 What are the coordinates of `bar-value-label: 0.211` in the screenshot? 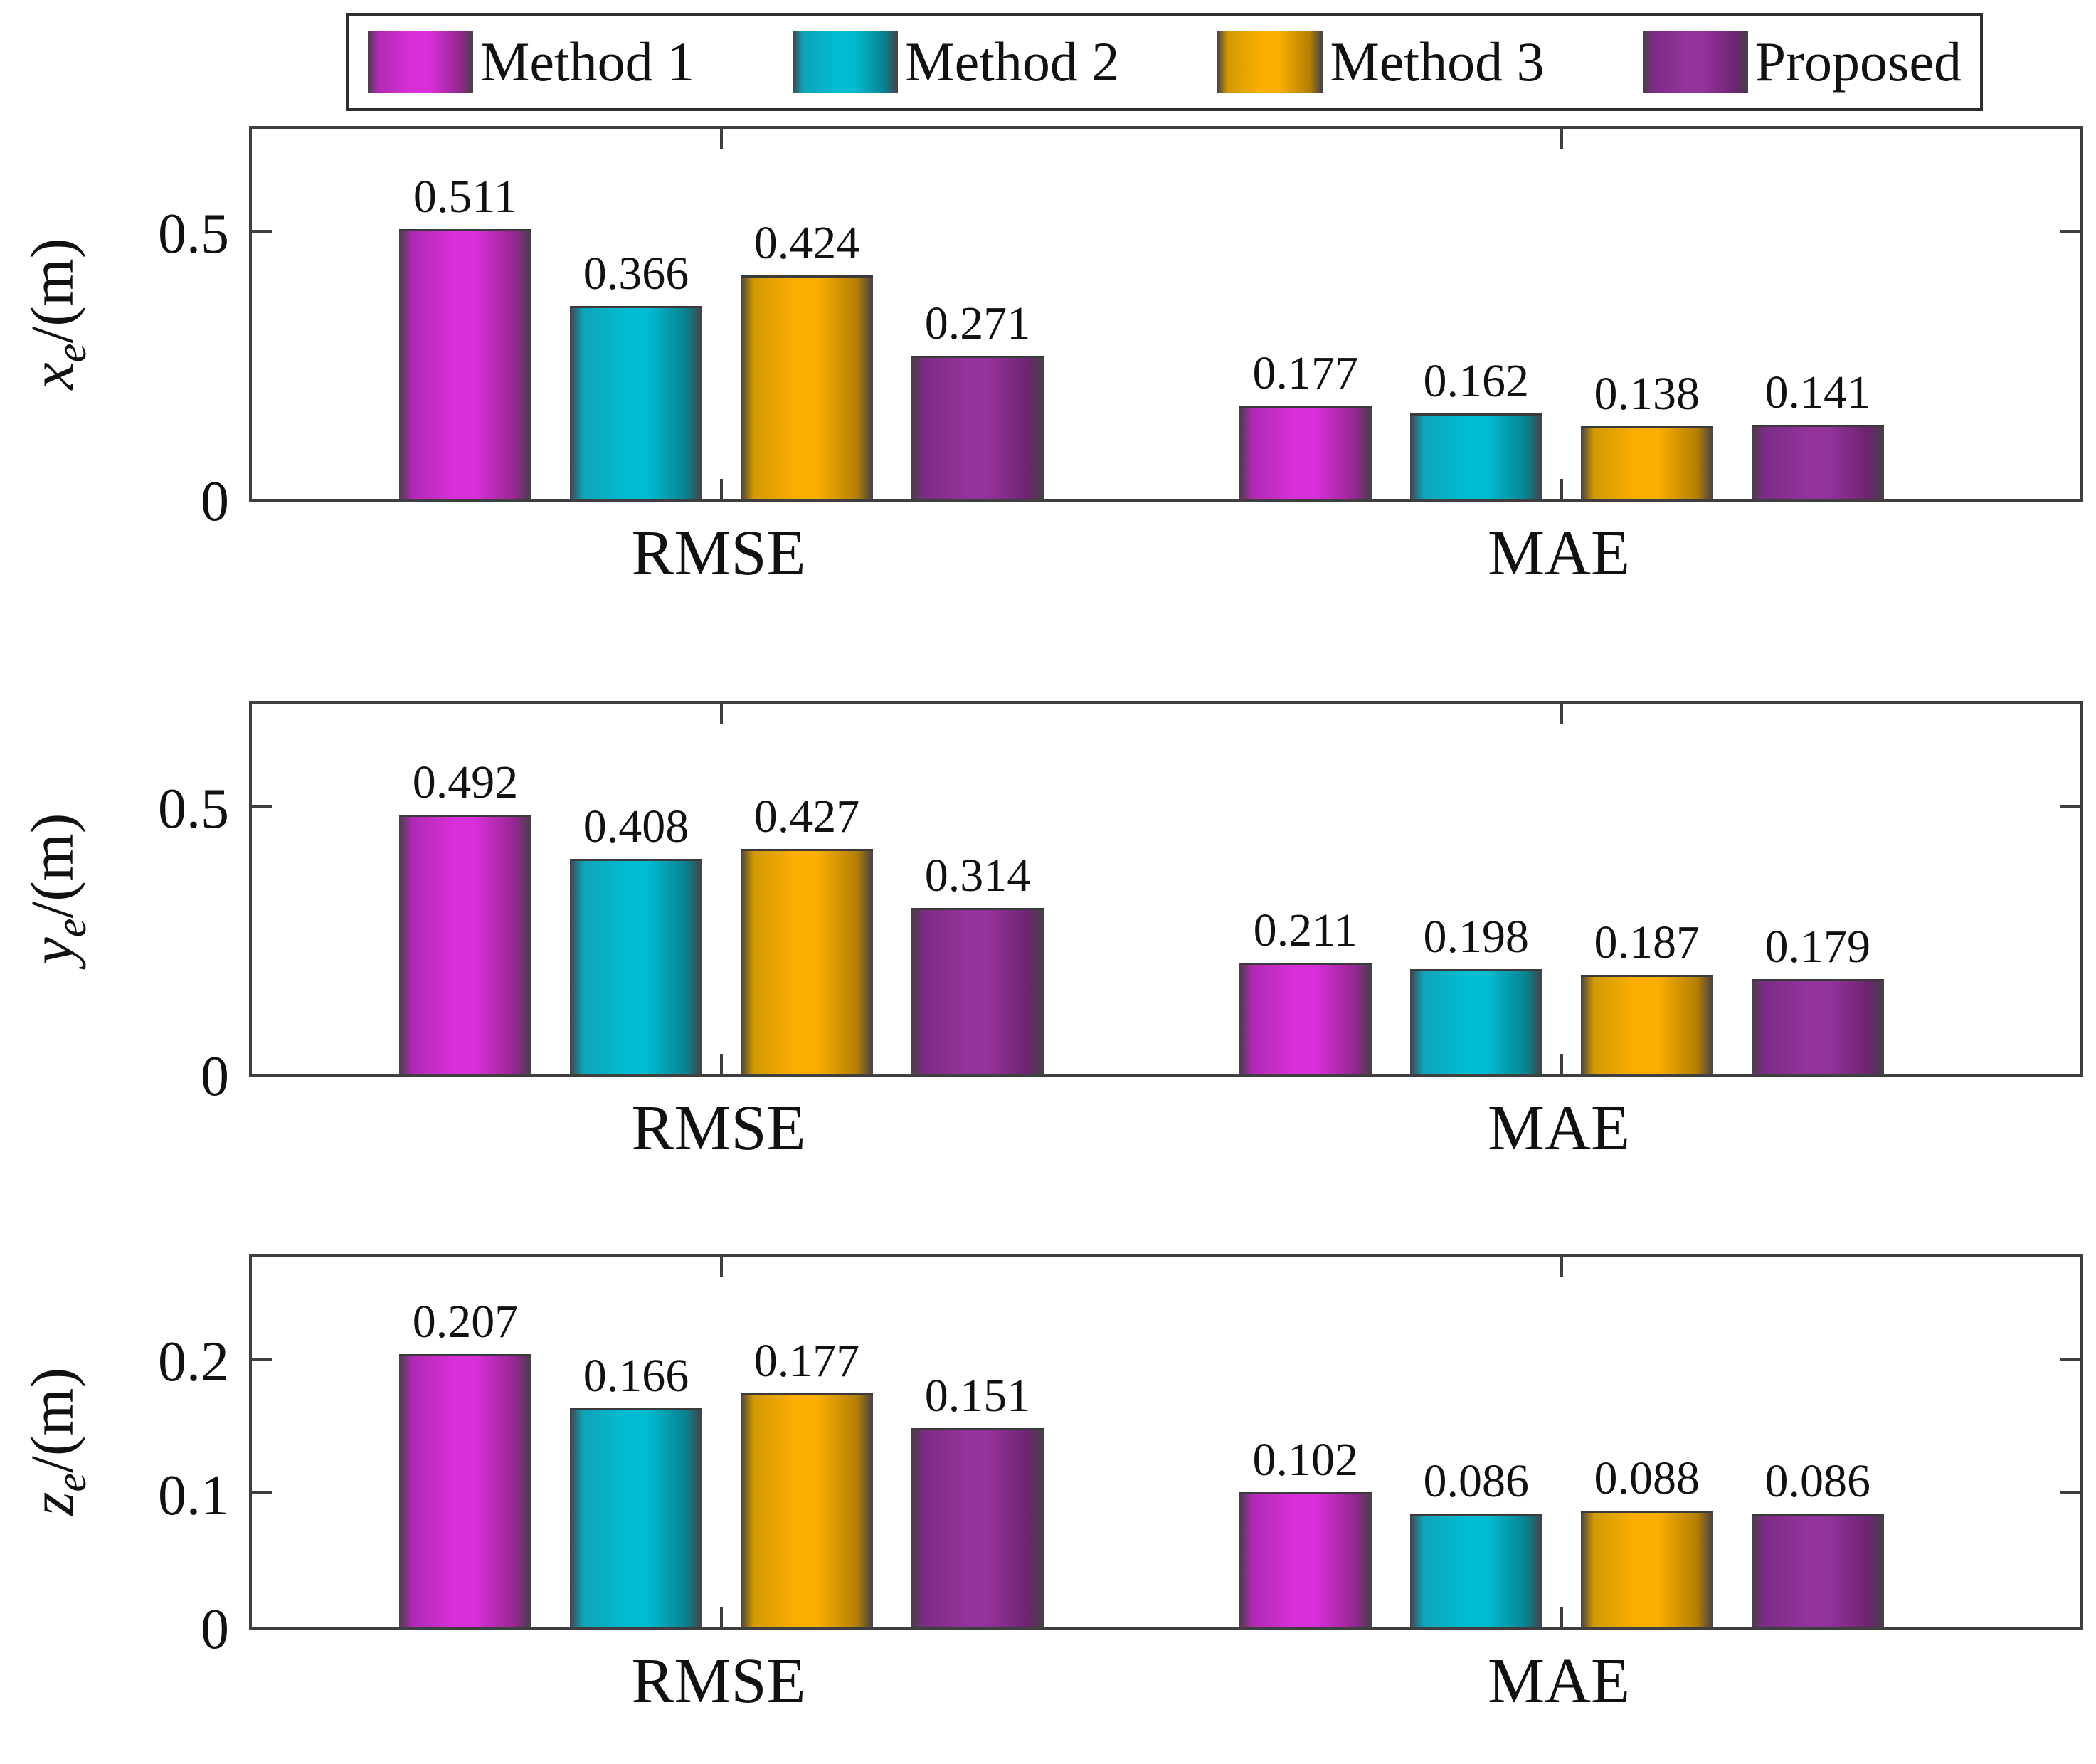 It's located at (1305, 930).